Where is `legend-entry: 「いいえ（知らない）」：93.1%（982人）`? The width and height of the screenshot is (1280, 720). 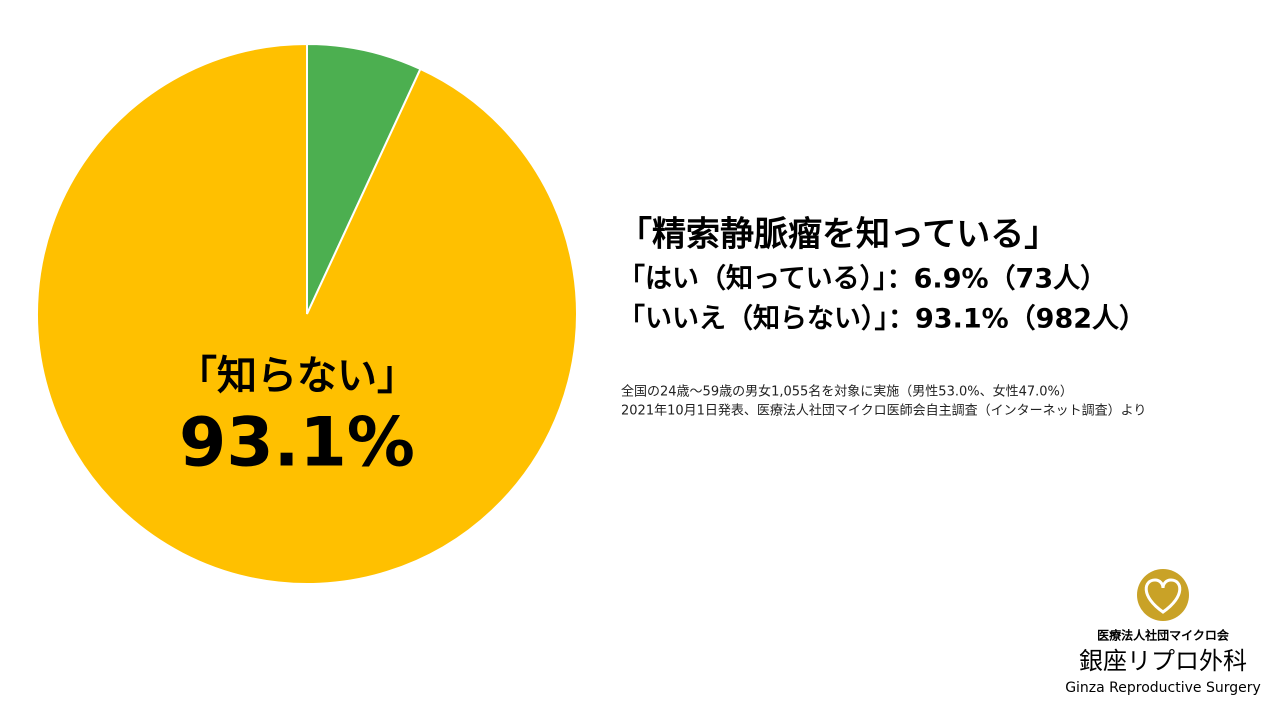 legend-entry: 「いいえ（知らない）」：93.1%（982人） is located at coordinates (882, 319).